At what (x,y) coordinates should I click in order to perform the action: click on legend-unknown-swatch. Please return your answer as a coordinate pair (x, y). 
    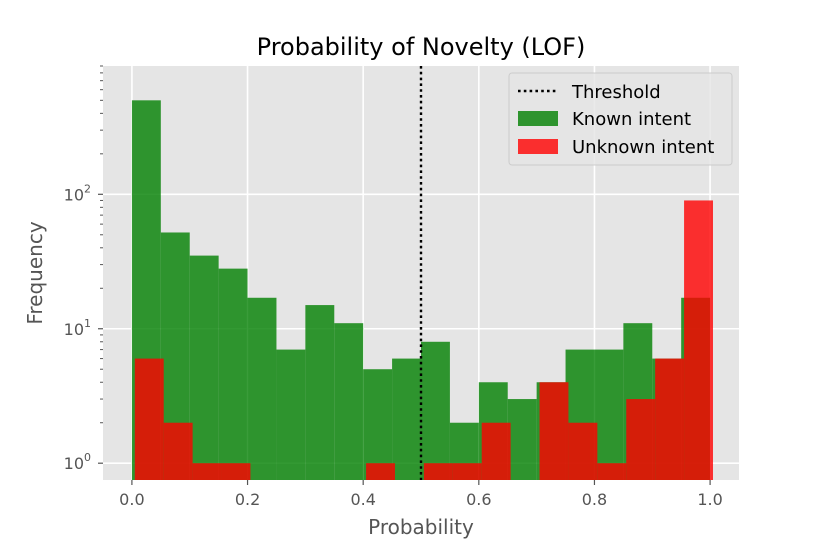
    Looking at the image, I should click on (538, 146).